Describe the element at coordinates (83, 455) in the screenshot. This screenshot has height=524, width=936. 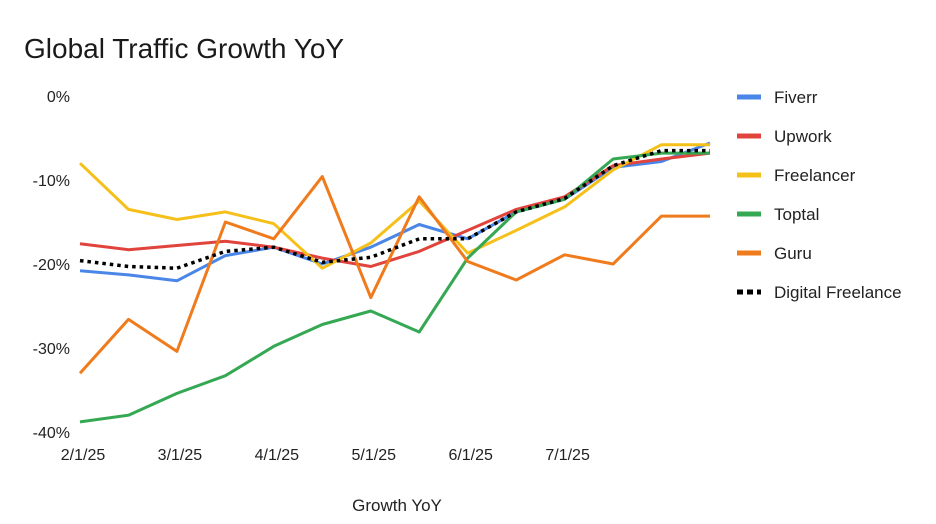
I see `x-tick-label: 2/1/25` at that location.